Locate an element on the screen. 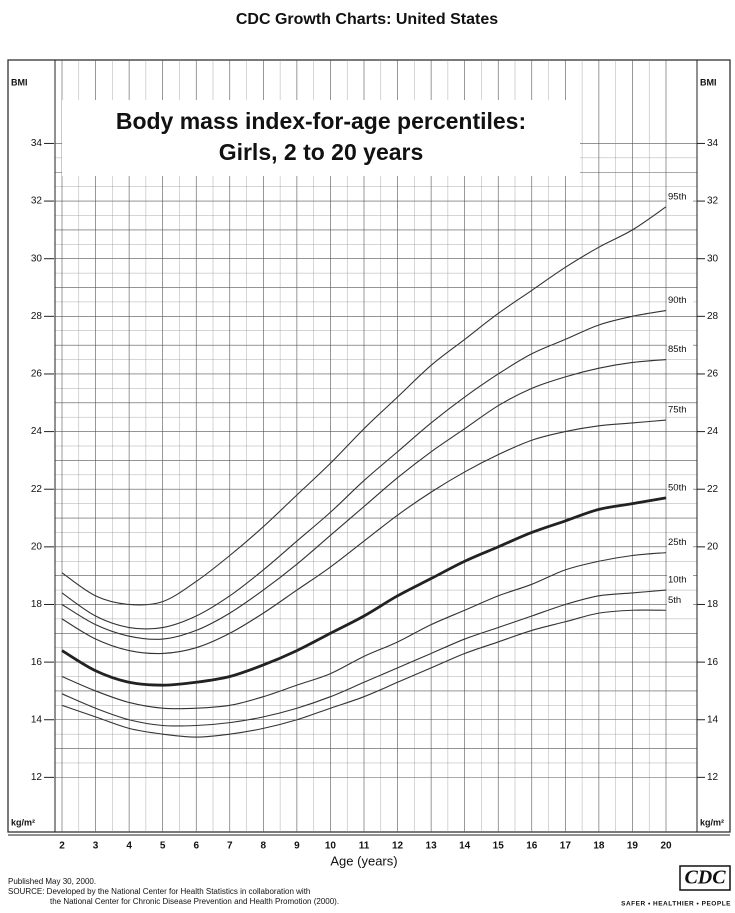 The image size is (735, 913). series-label: 25th is located at coordinates (677, 542).